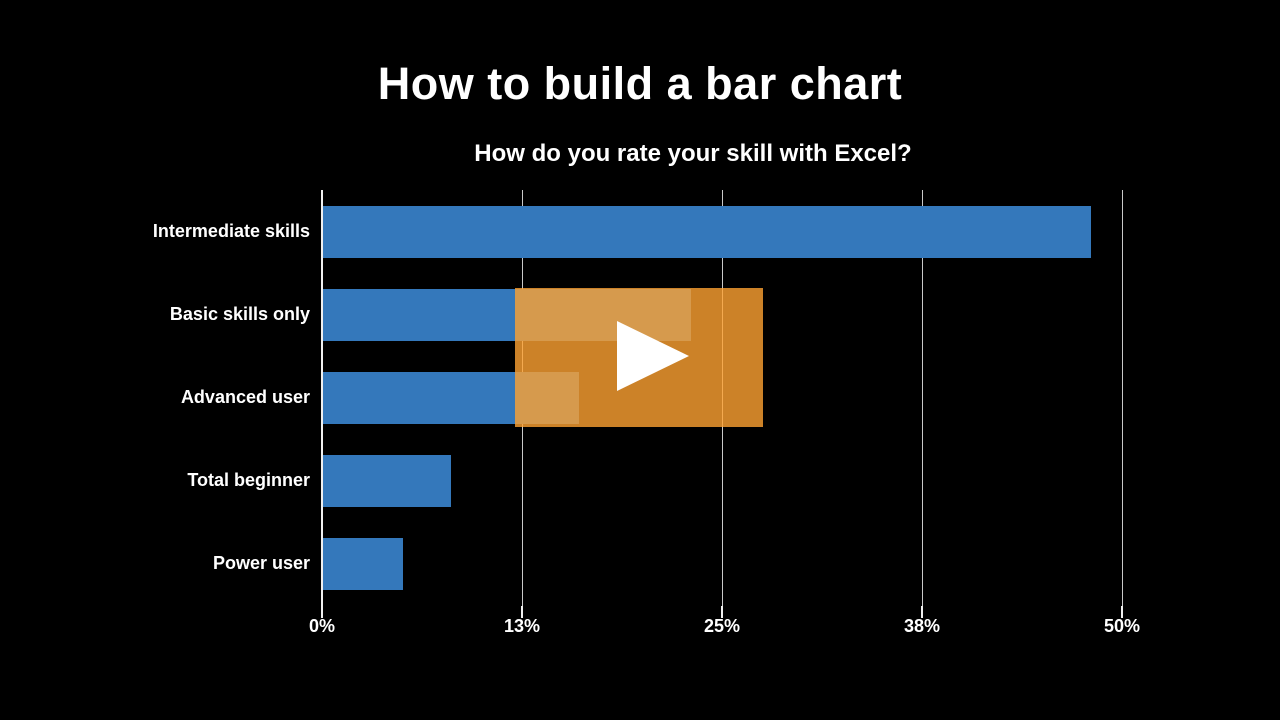 This screenshot has height=720, width=1280. Describe the element at coordinates (922, 626) in the screenshot. I see `x-tick-label: 38%` at that location.